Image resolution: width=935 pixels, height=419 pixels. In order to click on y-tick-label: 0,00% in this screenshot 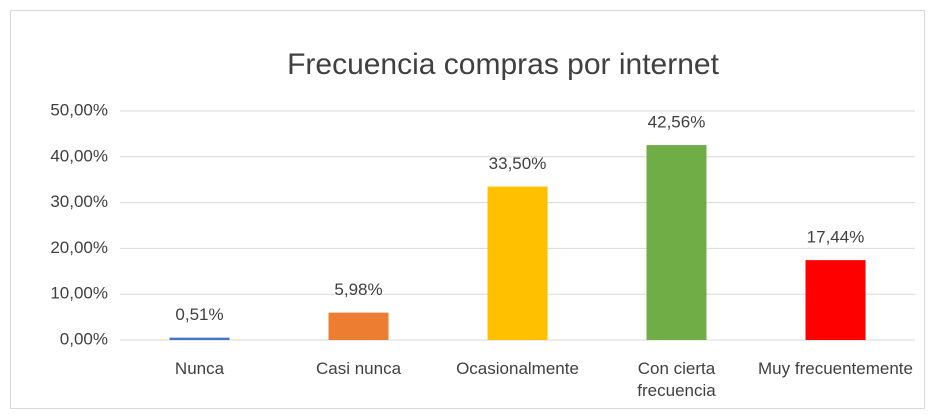, I will do `click(84, 338)`.